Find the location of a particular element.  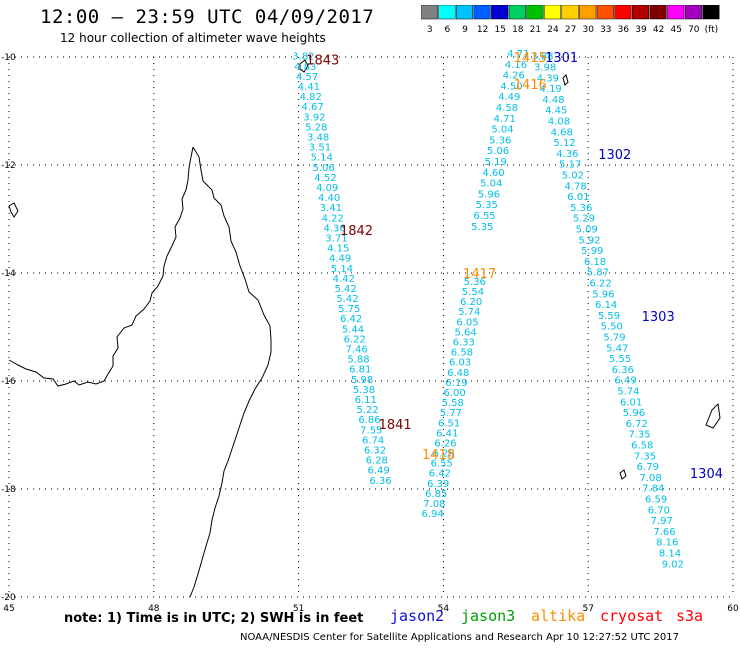

swh-value: 6.05 is located at coordinates (467, 322).